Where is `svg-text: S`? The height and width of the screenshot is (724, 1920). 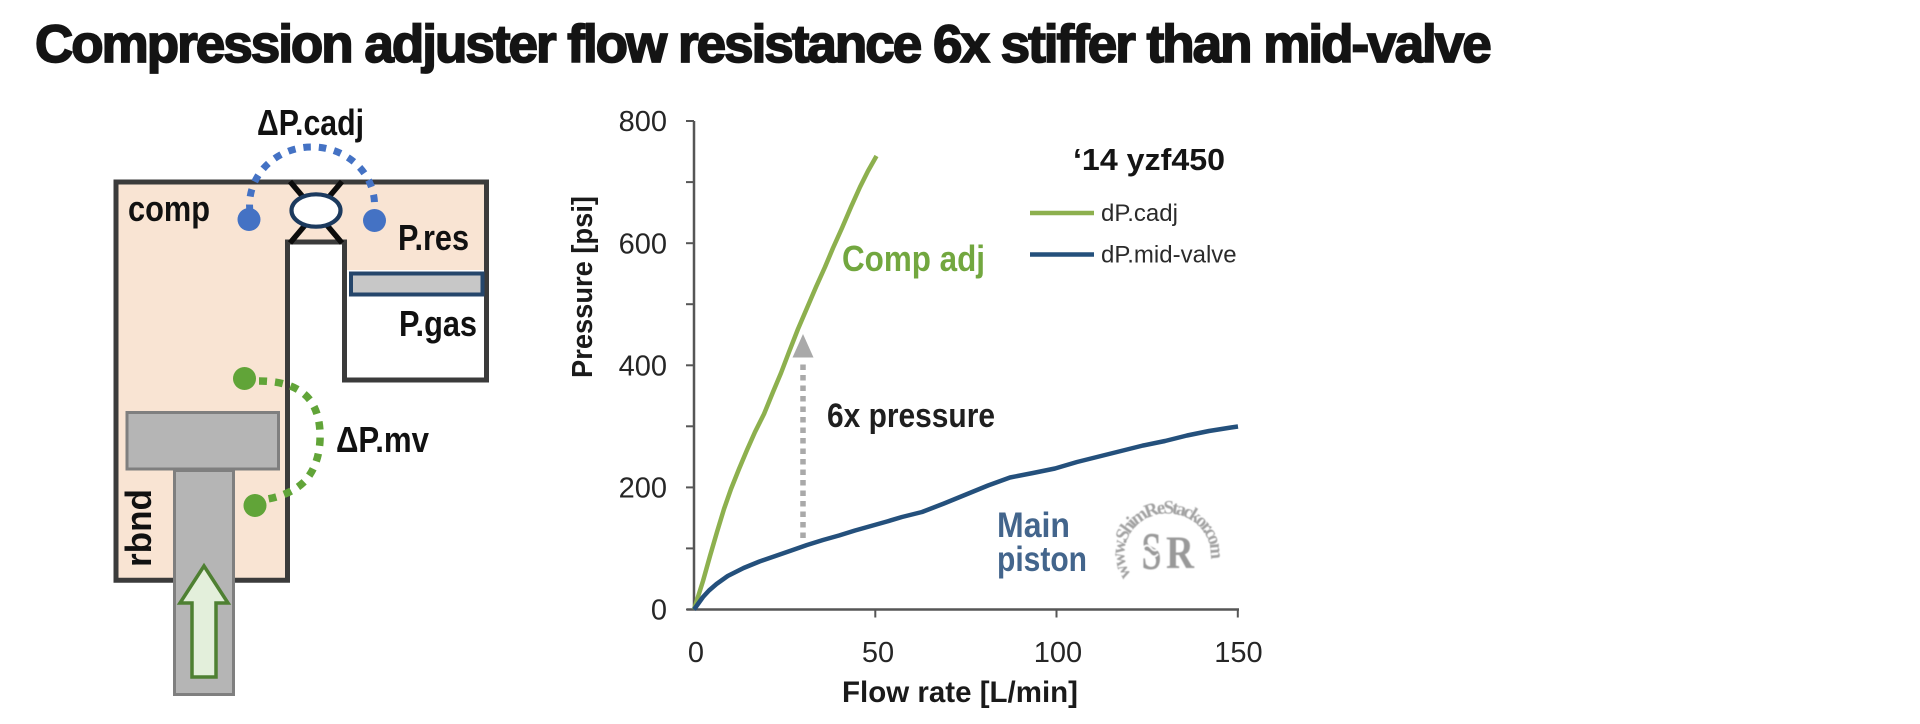
svg-text: S is located at coordinates (1152, 552).